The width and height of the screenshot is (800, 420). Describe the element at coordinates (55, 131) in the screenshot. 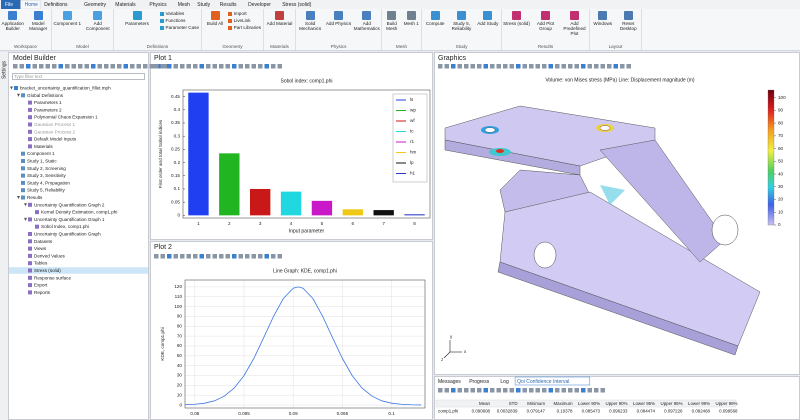

I see `tree-item: Gaussian Process 2` at that location.